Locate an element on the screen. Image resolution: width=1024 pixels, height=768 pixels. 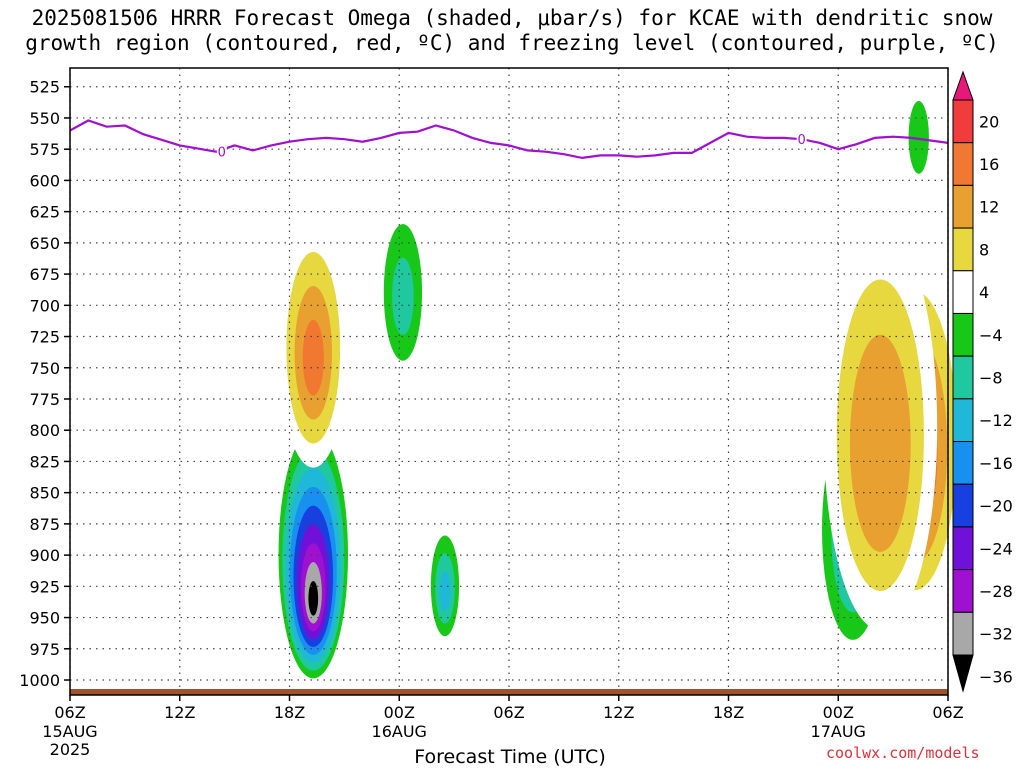
colorbar-label-10: −24 is located at coordinates (996, 548).